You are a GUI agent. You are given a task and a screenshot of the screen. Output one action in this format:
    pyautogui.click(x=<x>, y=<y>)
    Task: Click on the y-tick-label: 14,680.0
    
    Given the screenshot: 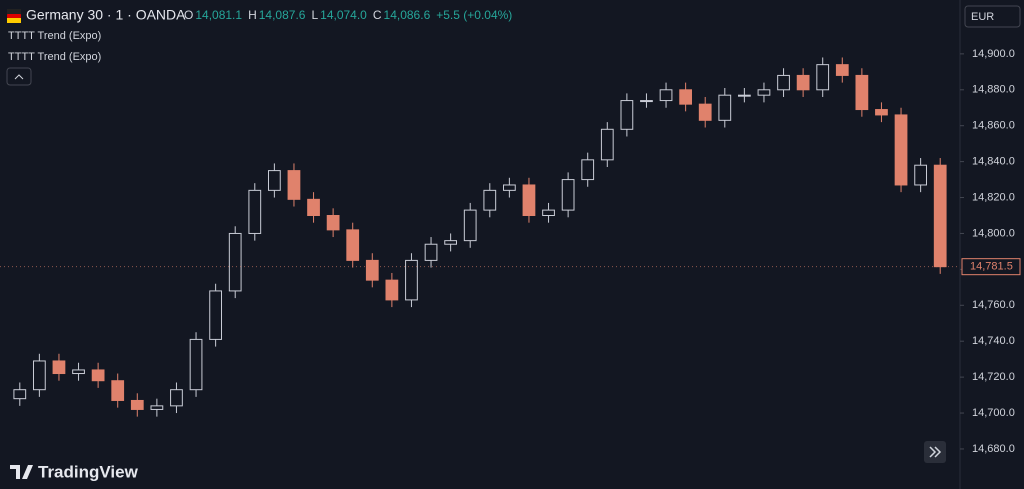 What is the action you would take?
    pyautogui.click(x=993, y=449)
    